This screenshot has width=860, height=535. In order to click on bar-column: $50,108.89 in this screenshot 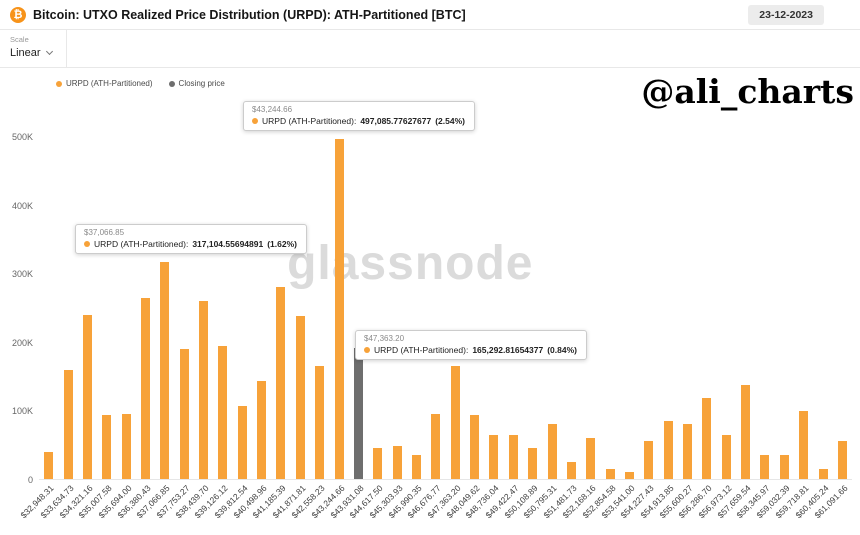, I will do `click(522, 328)`.